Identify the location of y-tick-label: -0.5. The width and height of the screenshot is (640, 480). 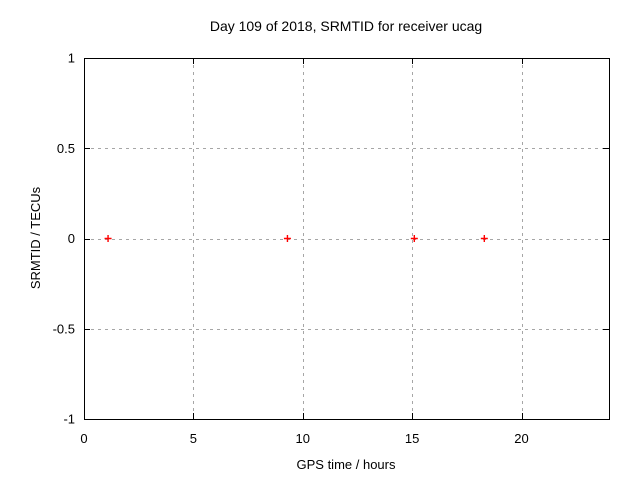
(64, 328).